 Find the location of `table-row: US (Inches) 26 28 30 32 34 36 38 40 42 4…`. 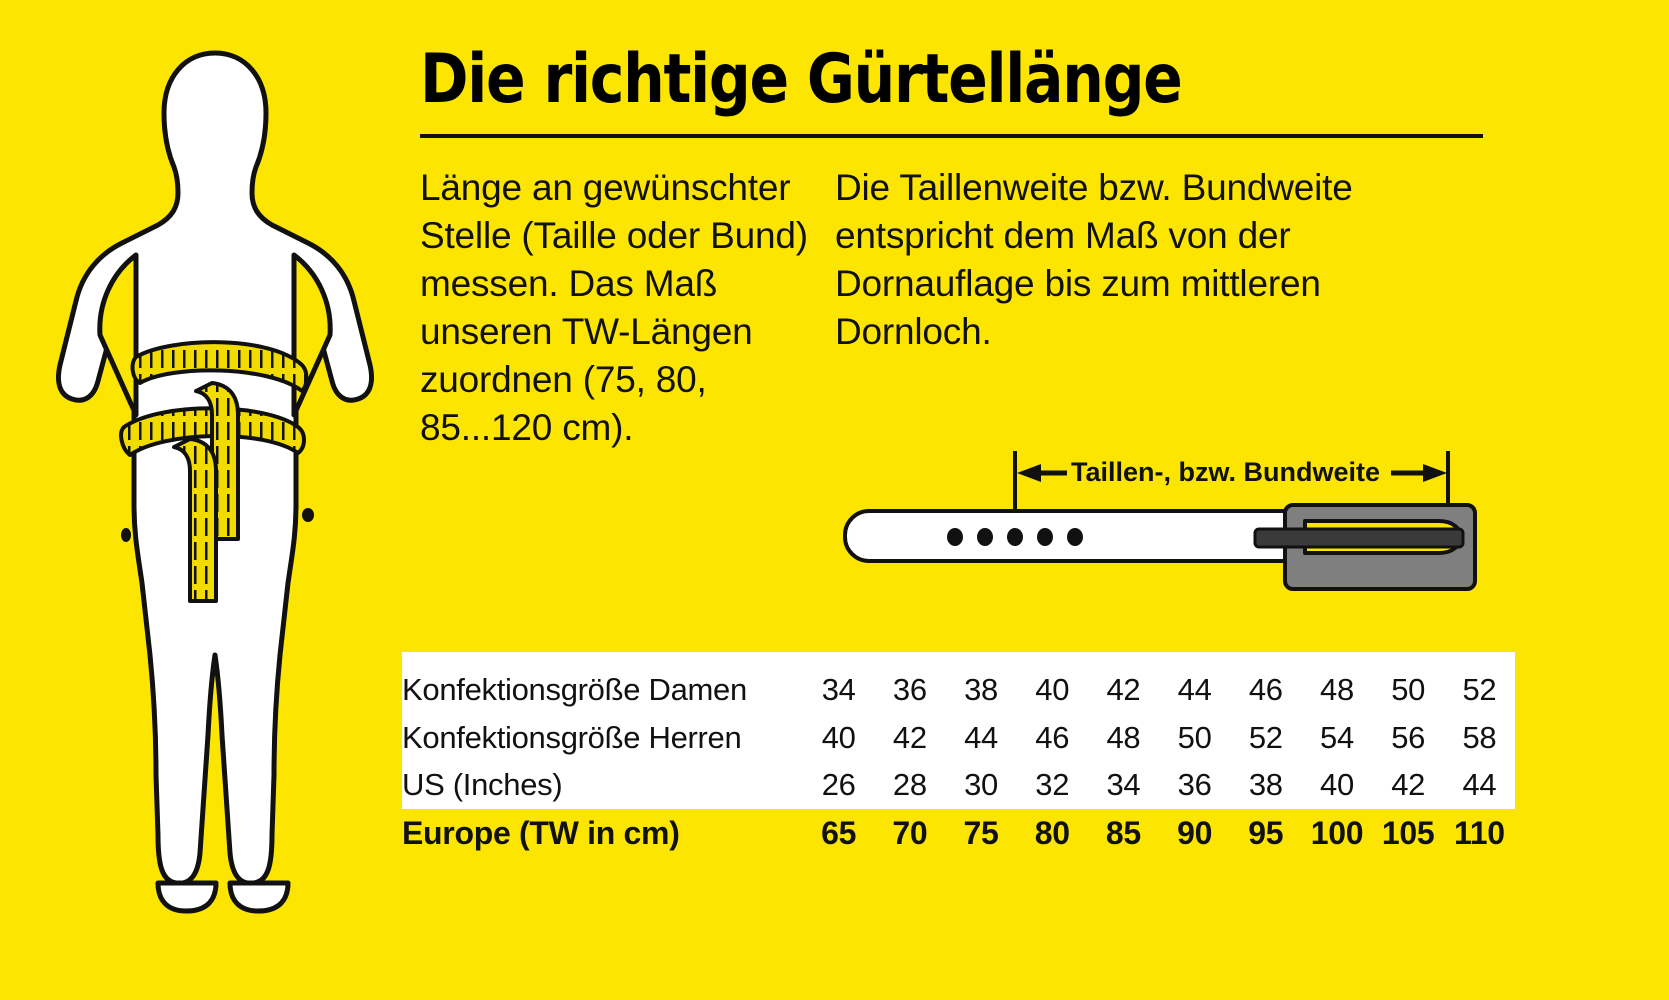

table-row: US (Inches) 26 28 30 32 34 36 38 40 42 4… is located at coordinates (958, 786).